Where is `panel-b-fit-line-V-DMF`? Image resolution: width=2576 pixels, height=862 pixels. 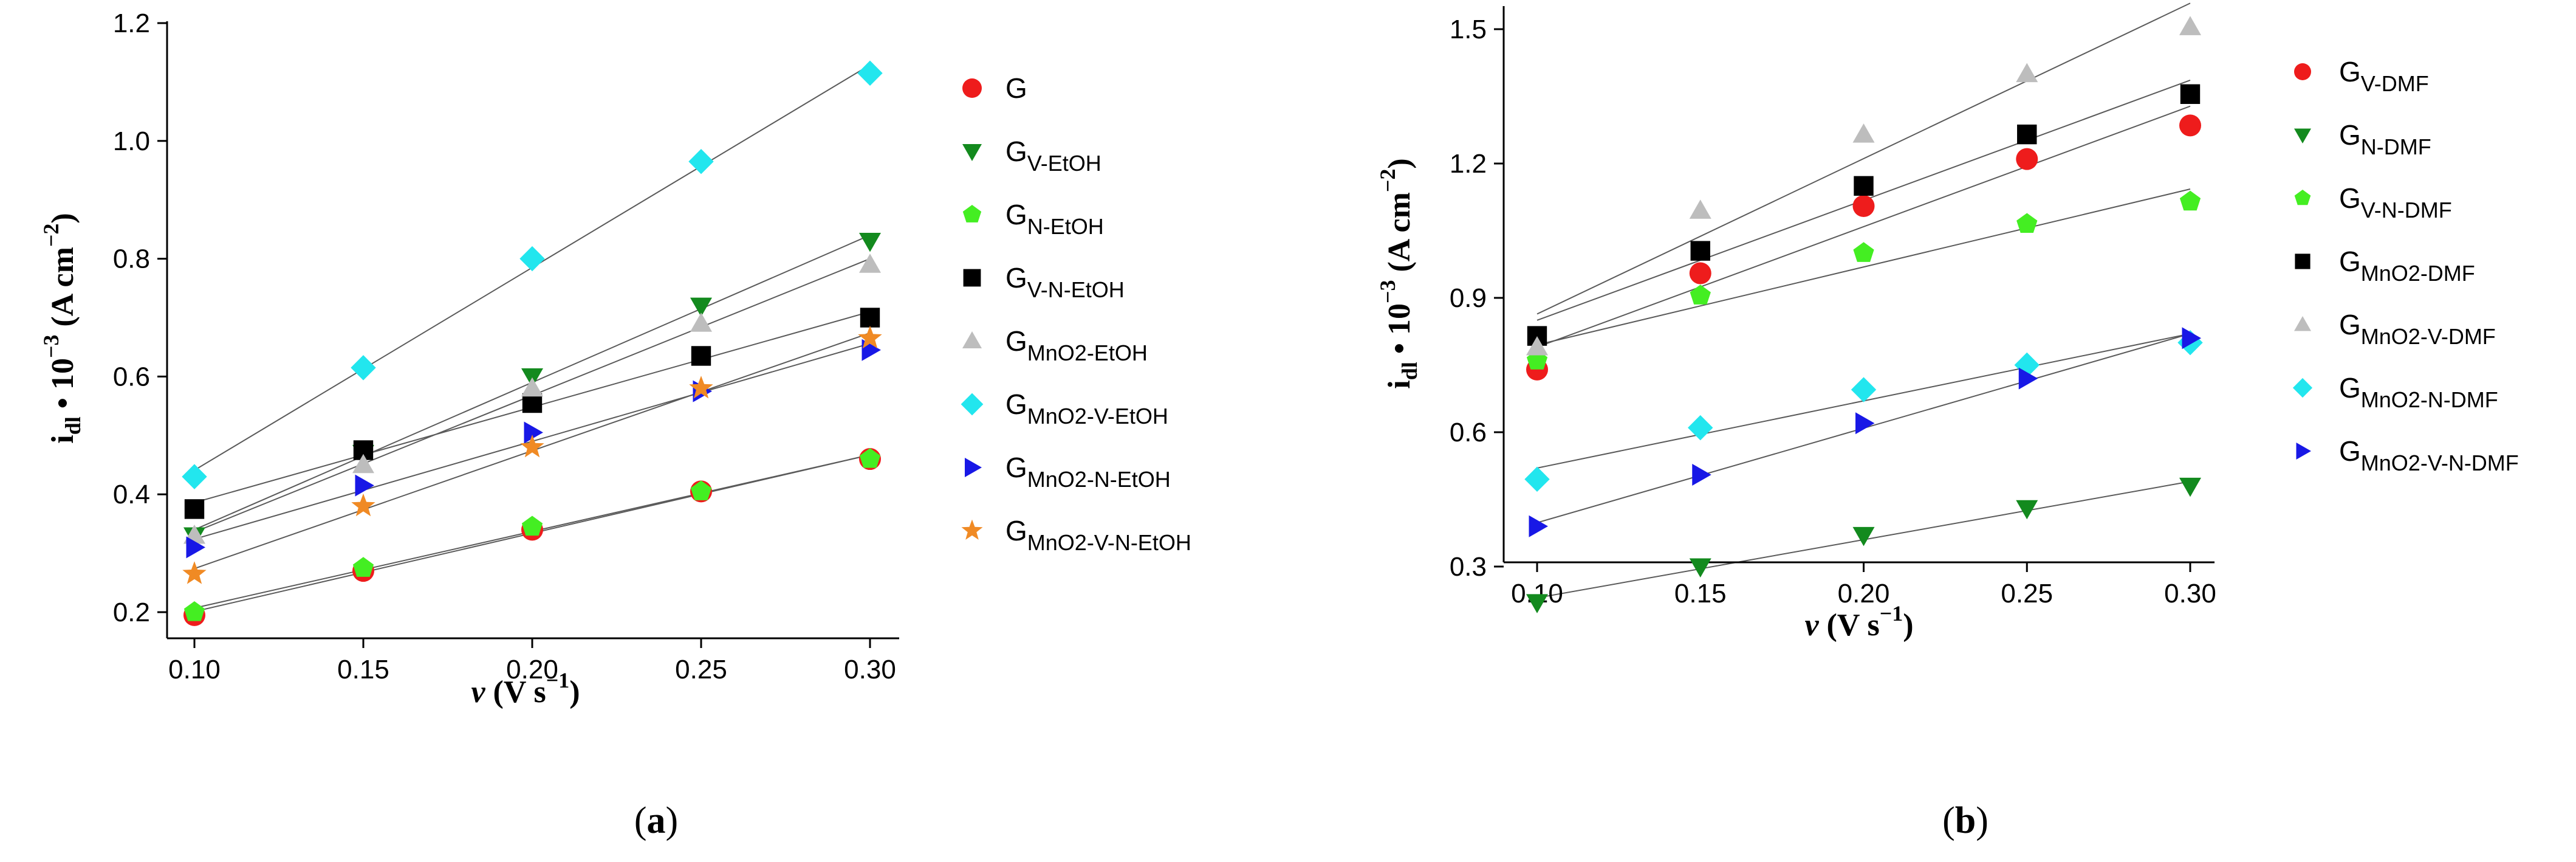 panel-b-fit-line-V-DMF is located at coordinates (1863, 226).